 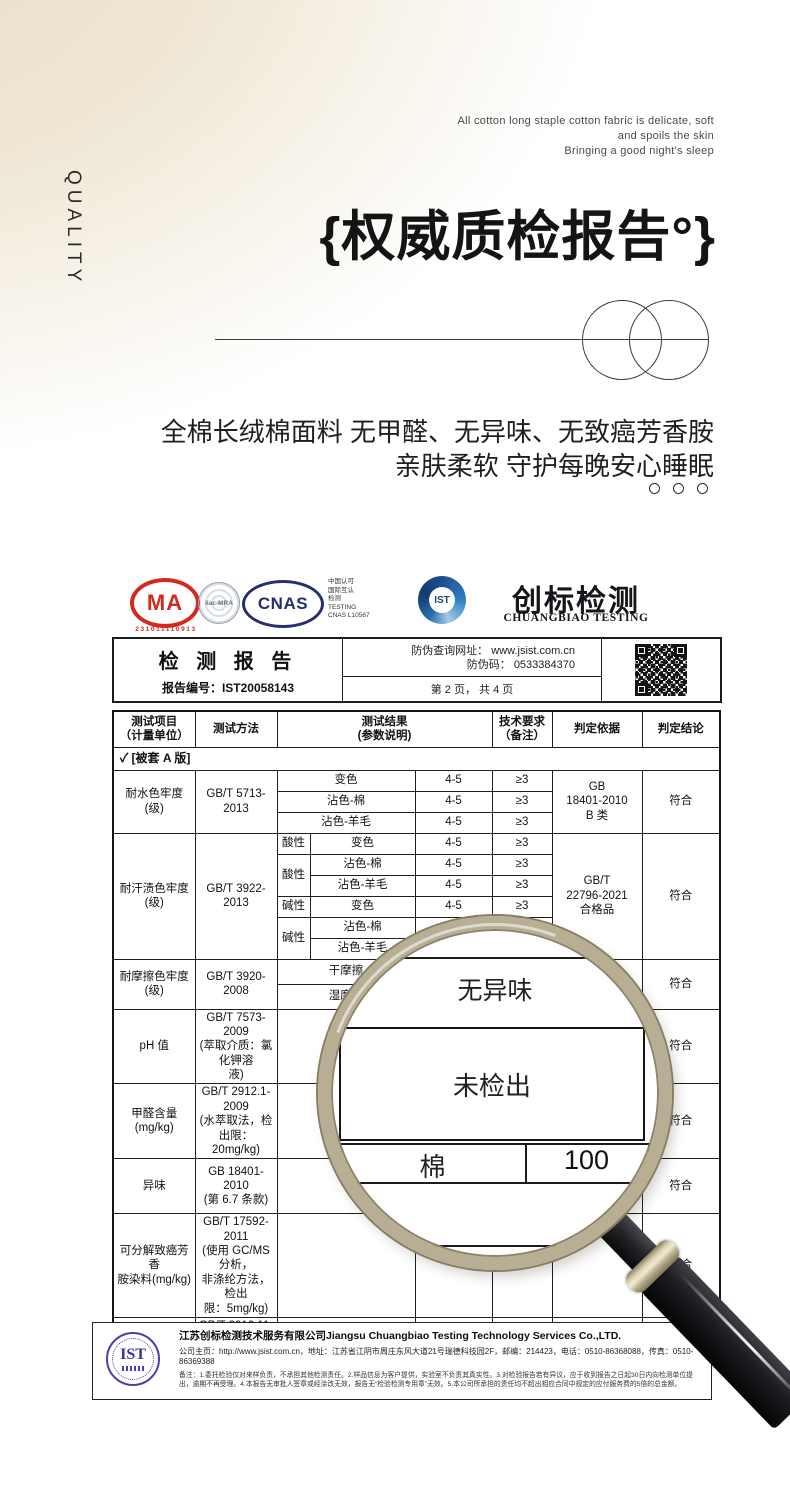 What do you see at coordinates (349, 616) in the screenshot?
I see `cnas-line: CNAS L10567` at bounding box center [349, 616].